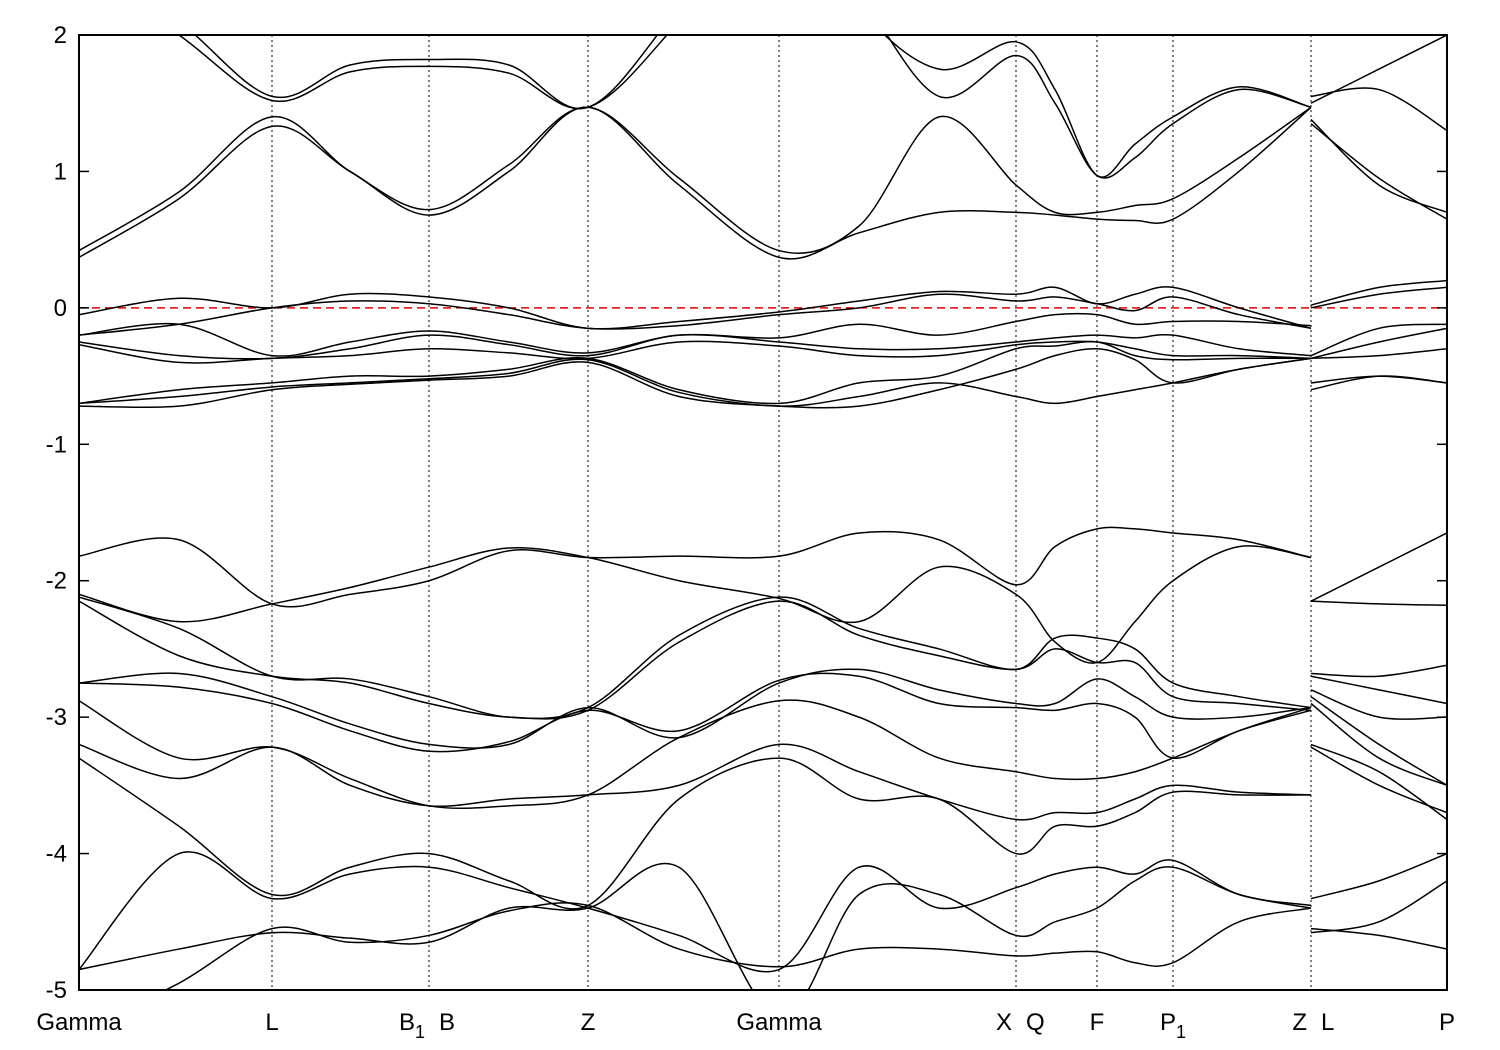 The image size is (1500, 1050). I want to click on x-tick-label: L, so click(271, 1022).